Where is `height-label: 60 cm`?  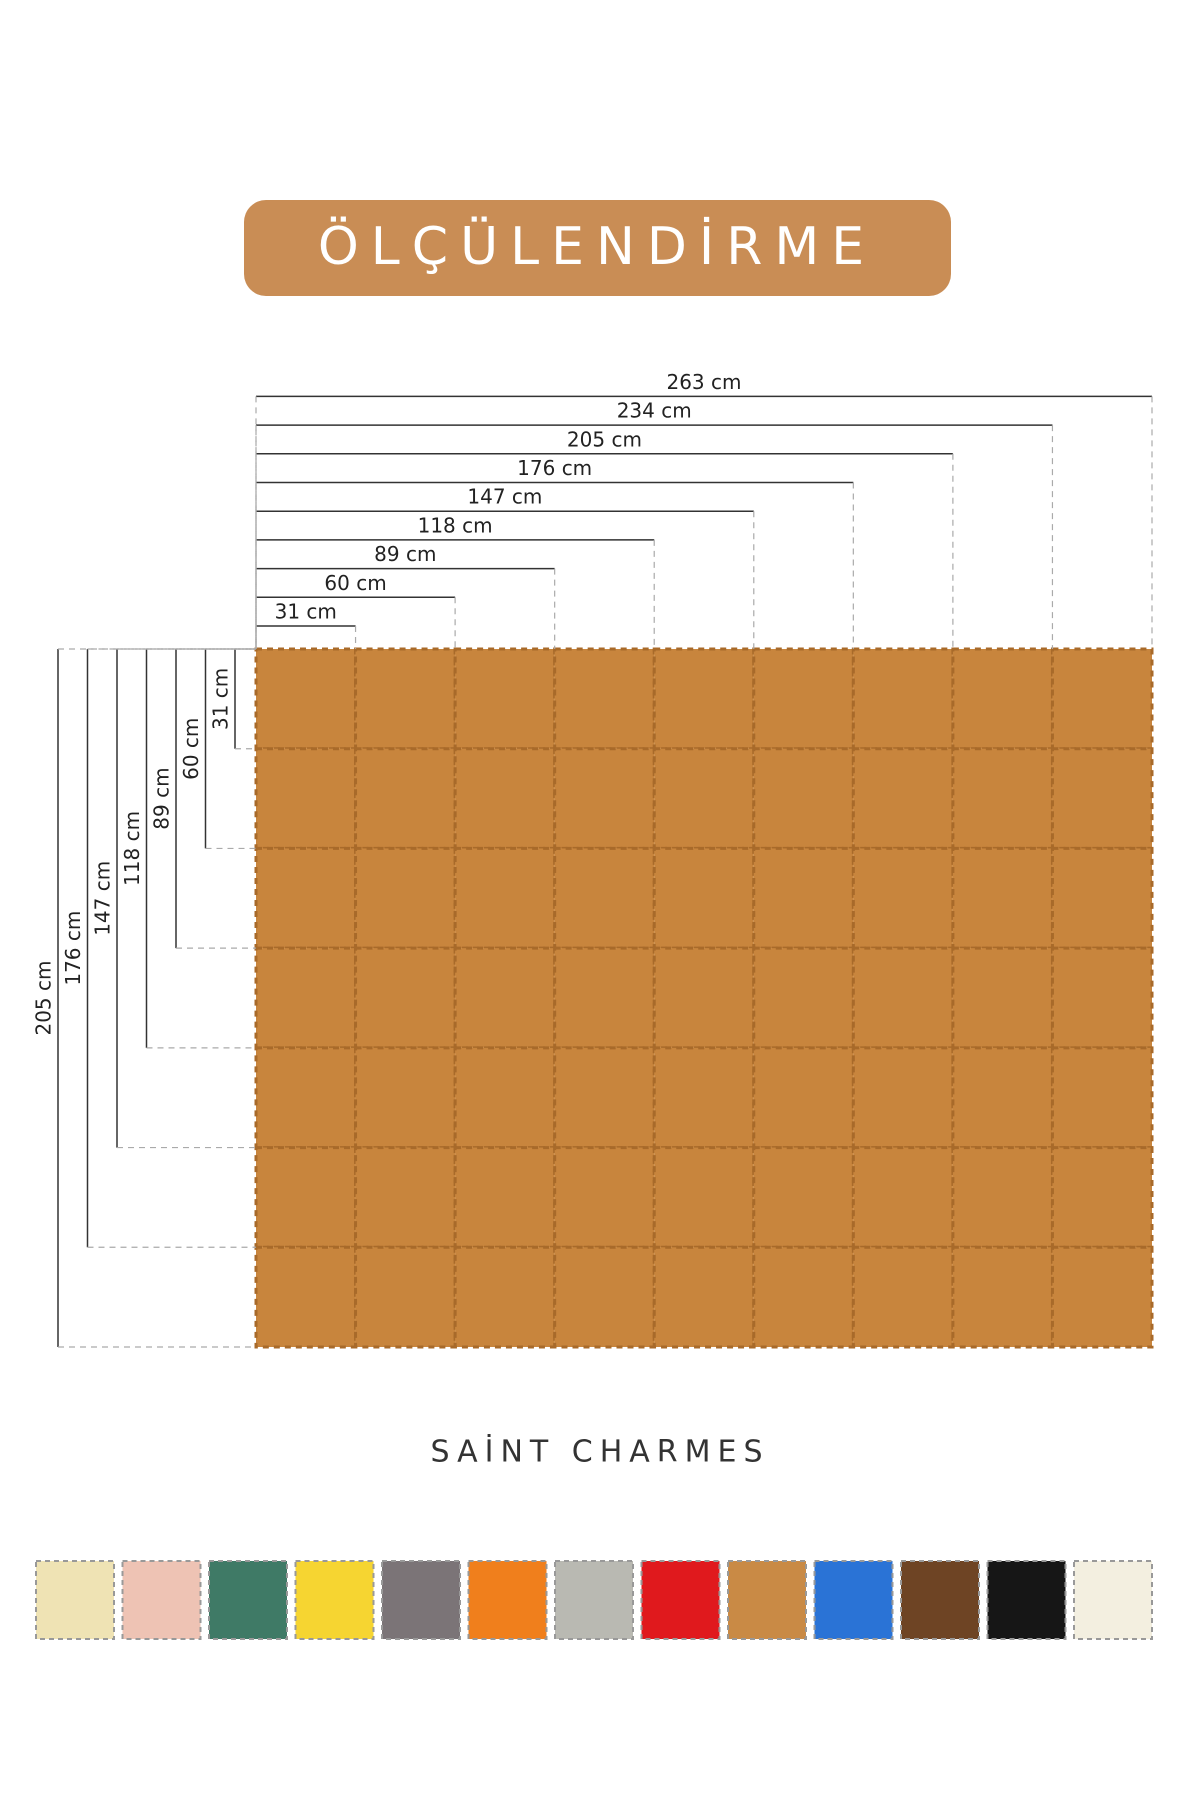 height-label: 60 cm is located at coordinates (191, 749).